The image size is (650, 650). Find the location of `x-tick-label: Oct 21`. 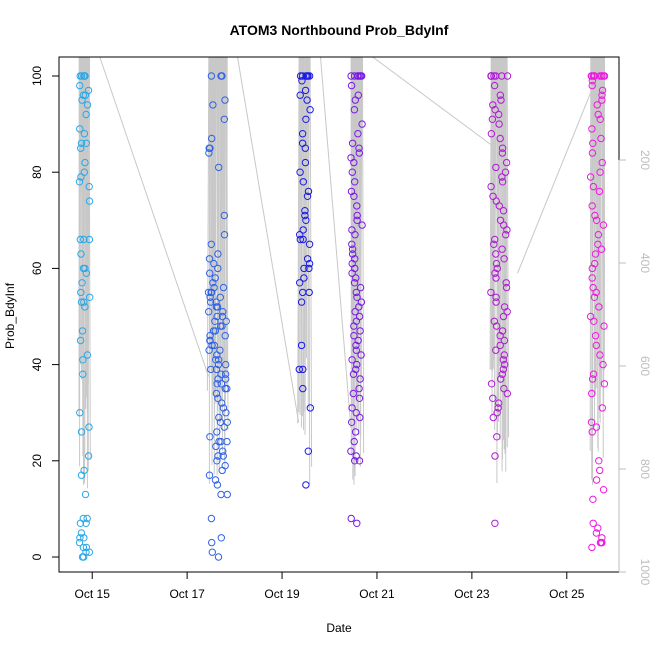

x-tick-label: Oct 21 is located at coordinates (377, 594).